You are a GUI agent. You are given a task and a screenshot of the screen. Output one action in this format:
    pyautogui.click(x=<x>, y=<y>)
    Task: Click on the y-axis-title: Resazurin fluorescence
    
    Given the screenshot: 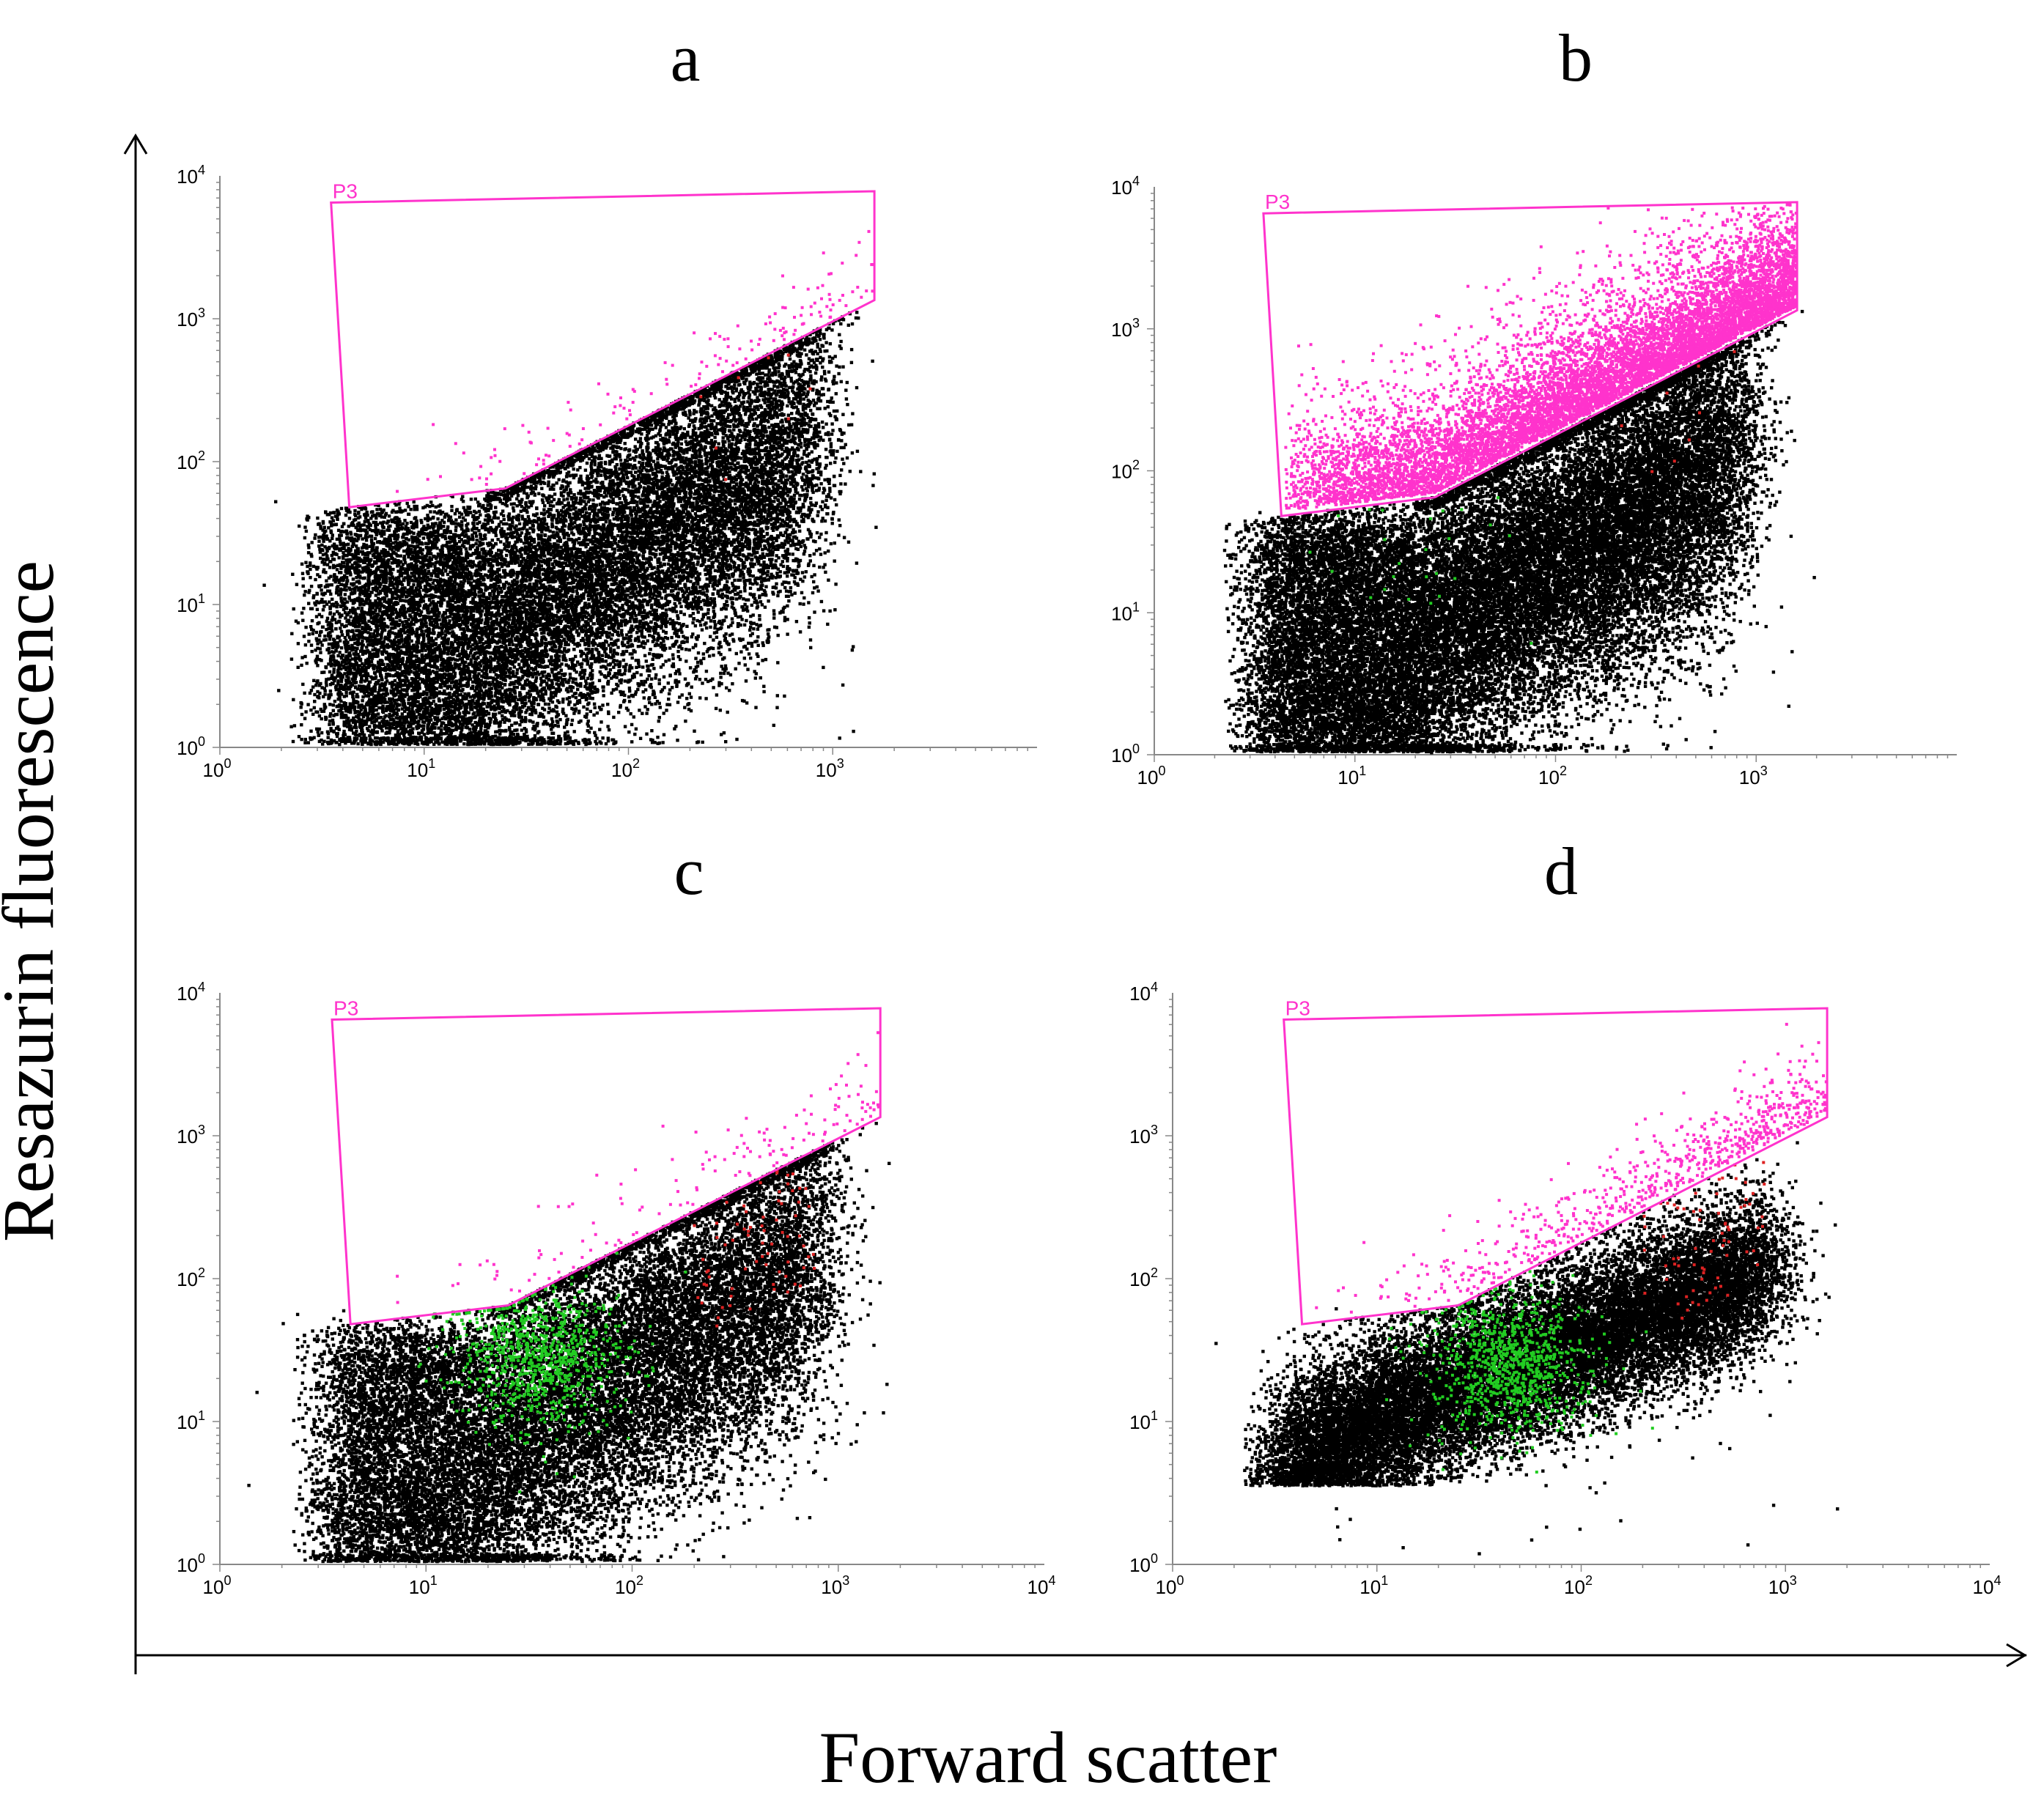 What is the action you would take?
    pyautogui.click(x=34, y=901)
    